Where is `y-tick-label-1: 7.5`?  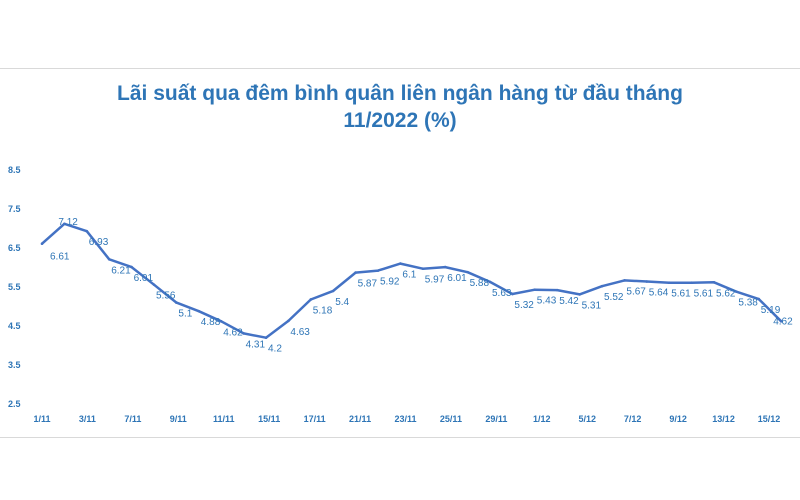 y-tick-label-1: 7.5 is located at coordinates (14, 209).